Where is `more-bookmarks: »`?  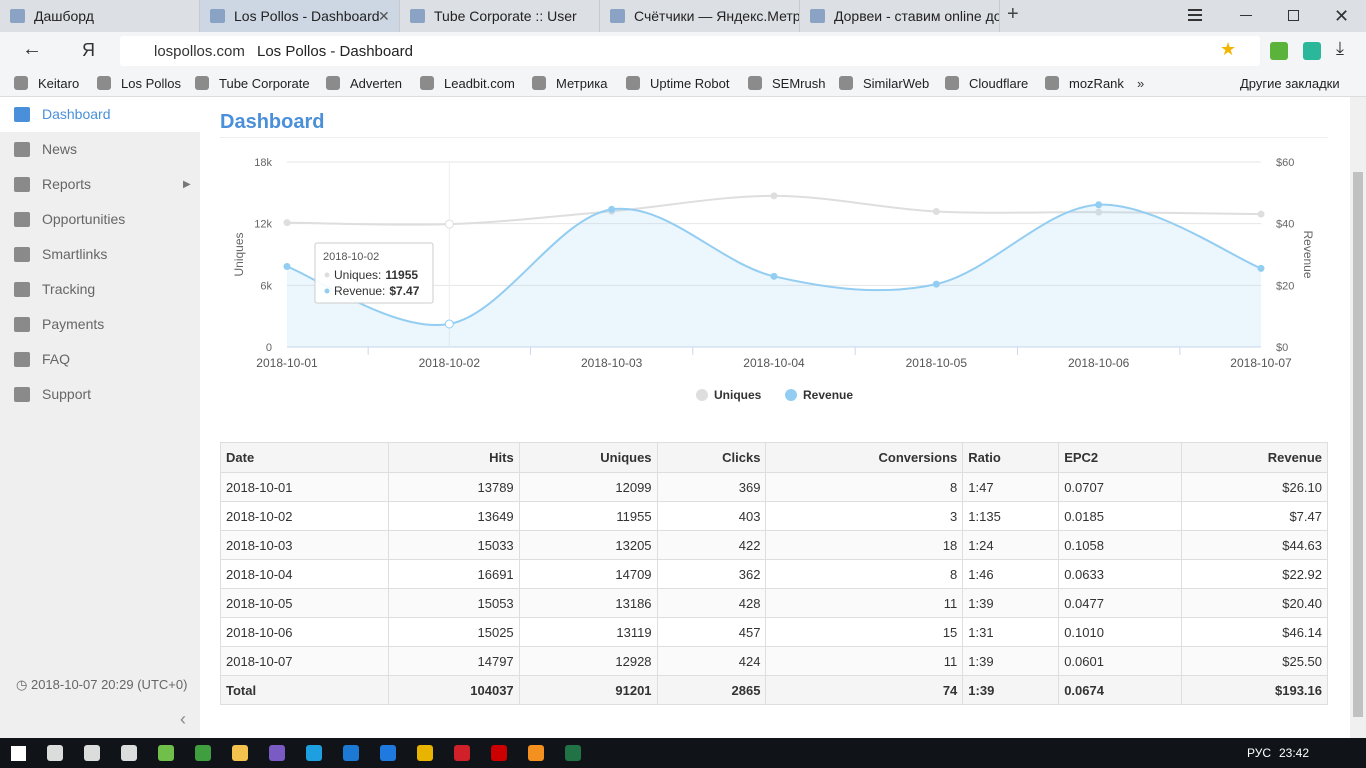 more-bookmarks: » is located at coordinates (1141, 83).